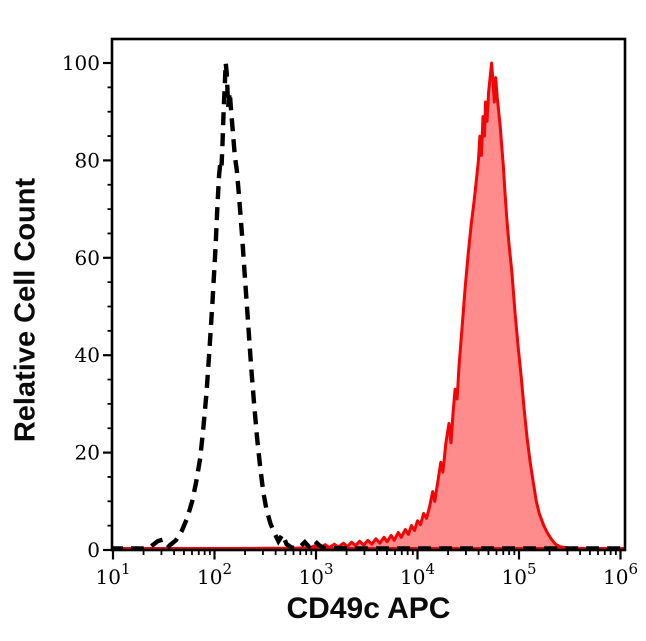 The height and width of the screenshot is (641, 646). I want to click on x-tick-label: 10⁶, so click(620, 574).